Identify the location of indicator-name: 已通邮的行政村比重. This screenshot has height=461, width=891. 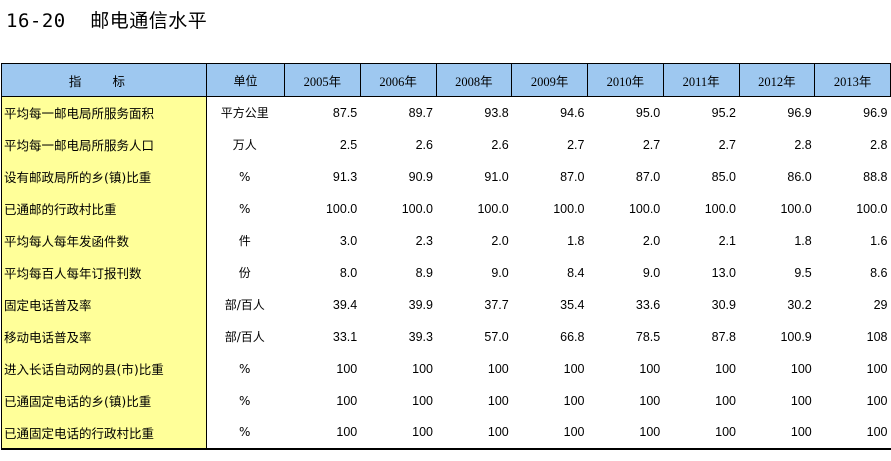
(104, 208).